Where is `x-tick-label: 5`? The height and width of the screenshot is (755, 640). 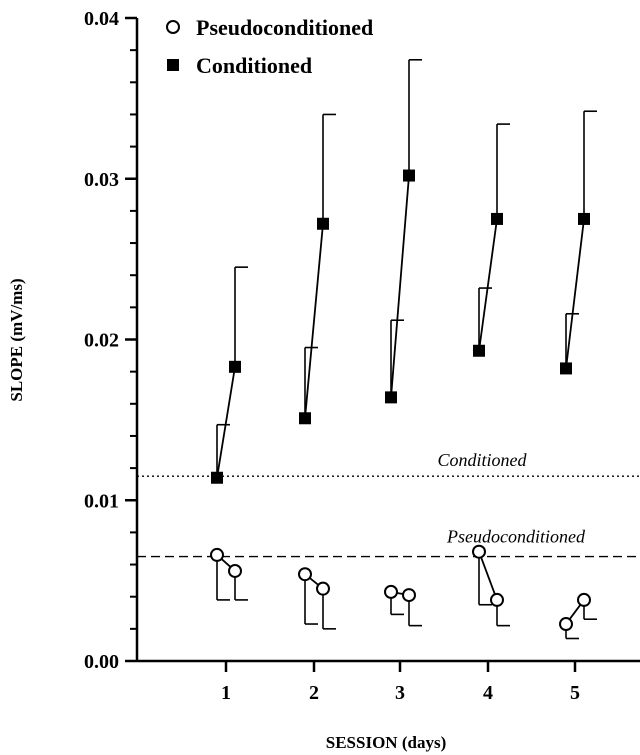 x-tick-label: 5 is located at coordinates (575, 693).